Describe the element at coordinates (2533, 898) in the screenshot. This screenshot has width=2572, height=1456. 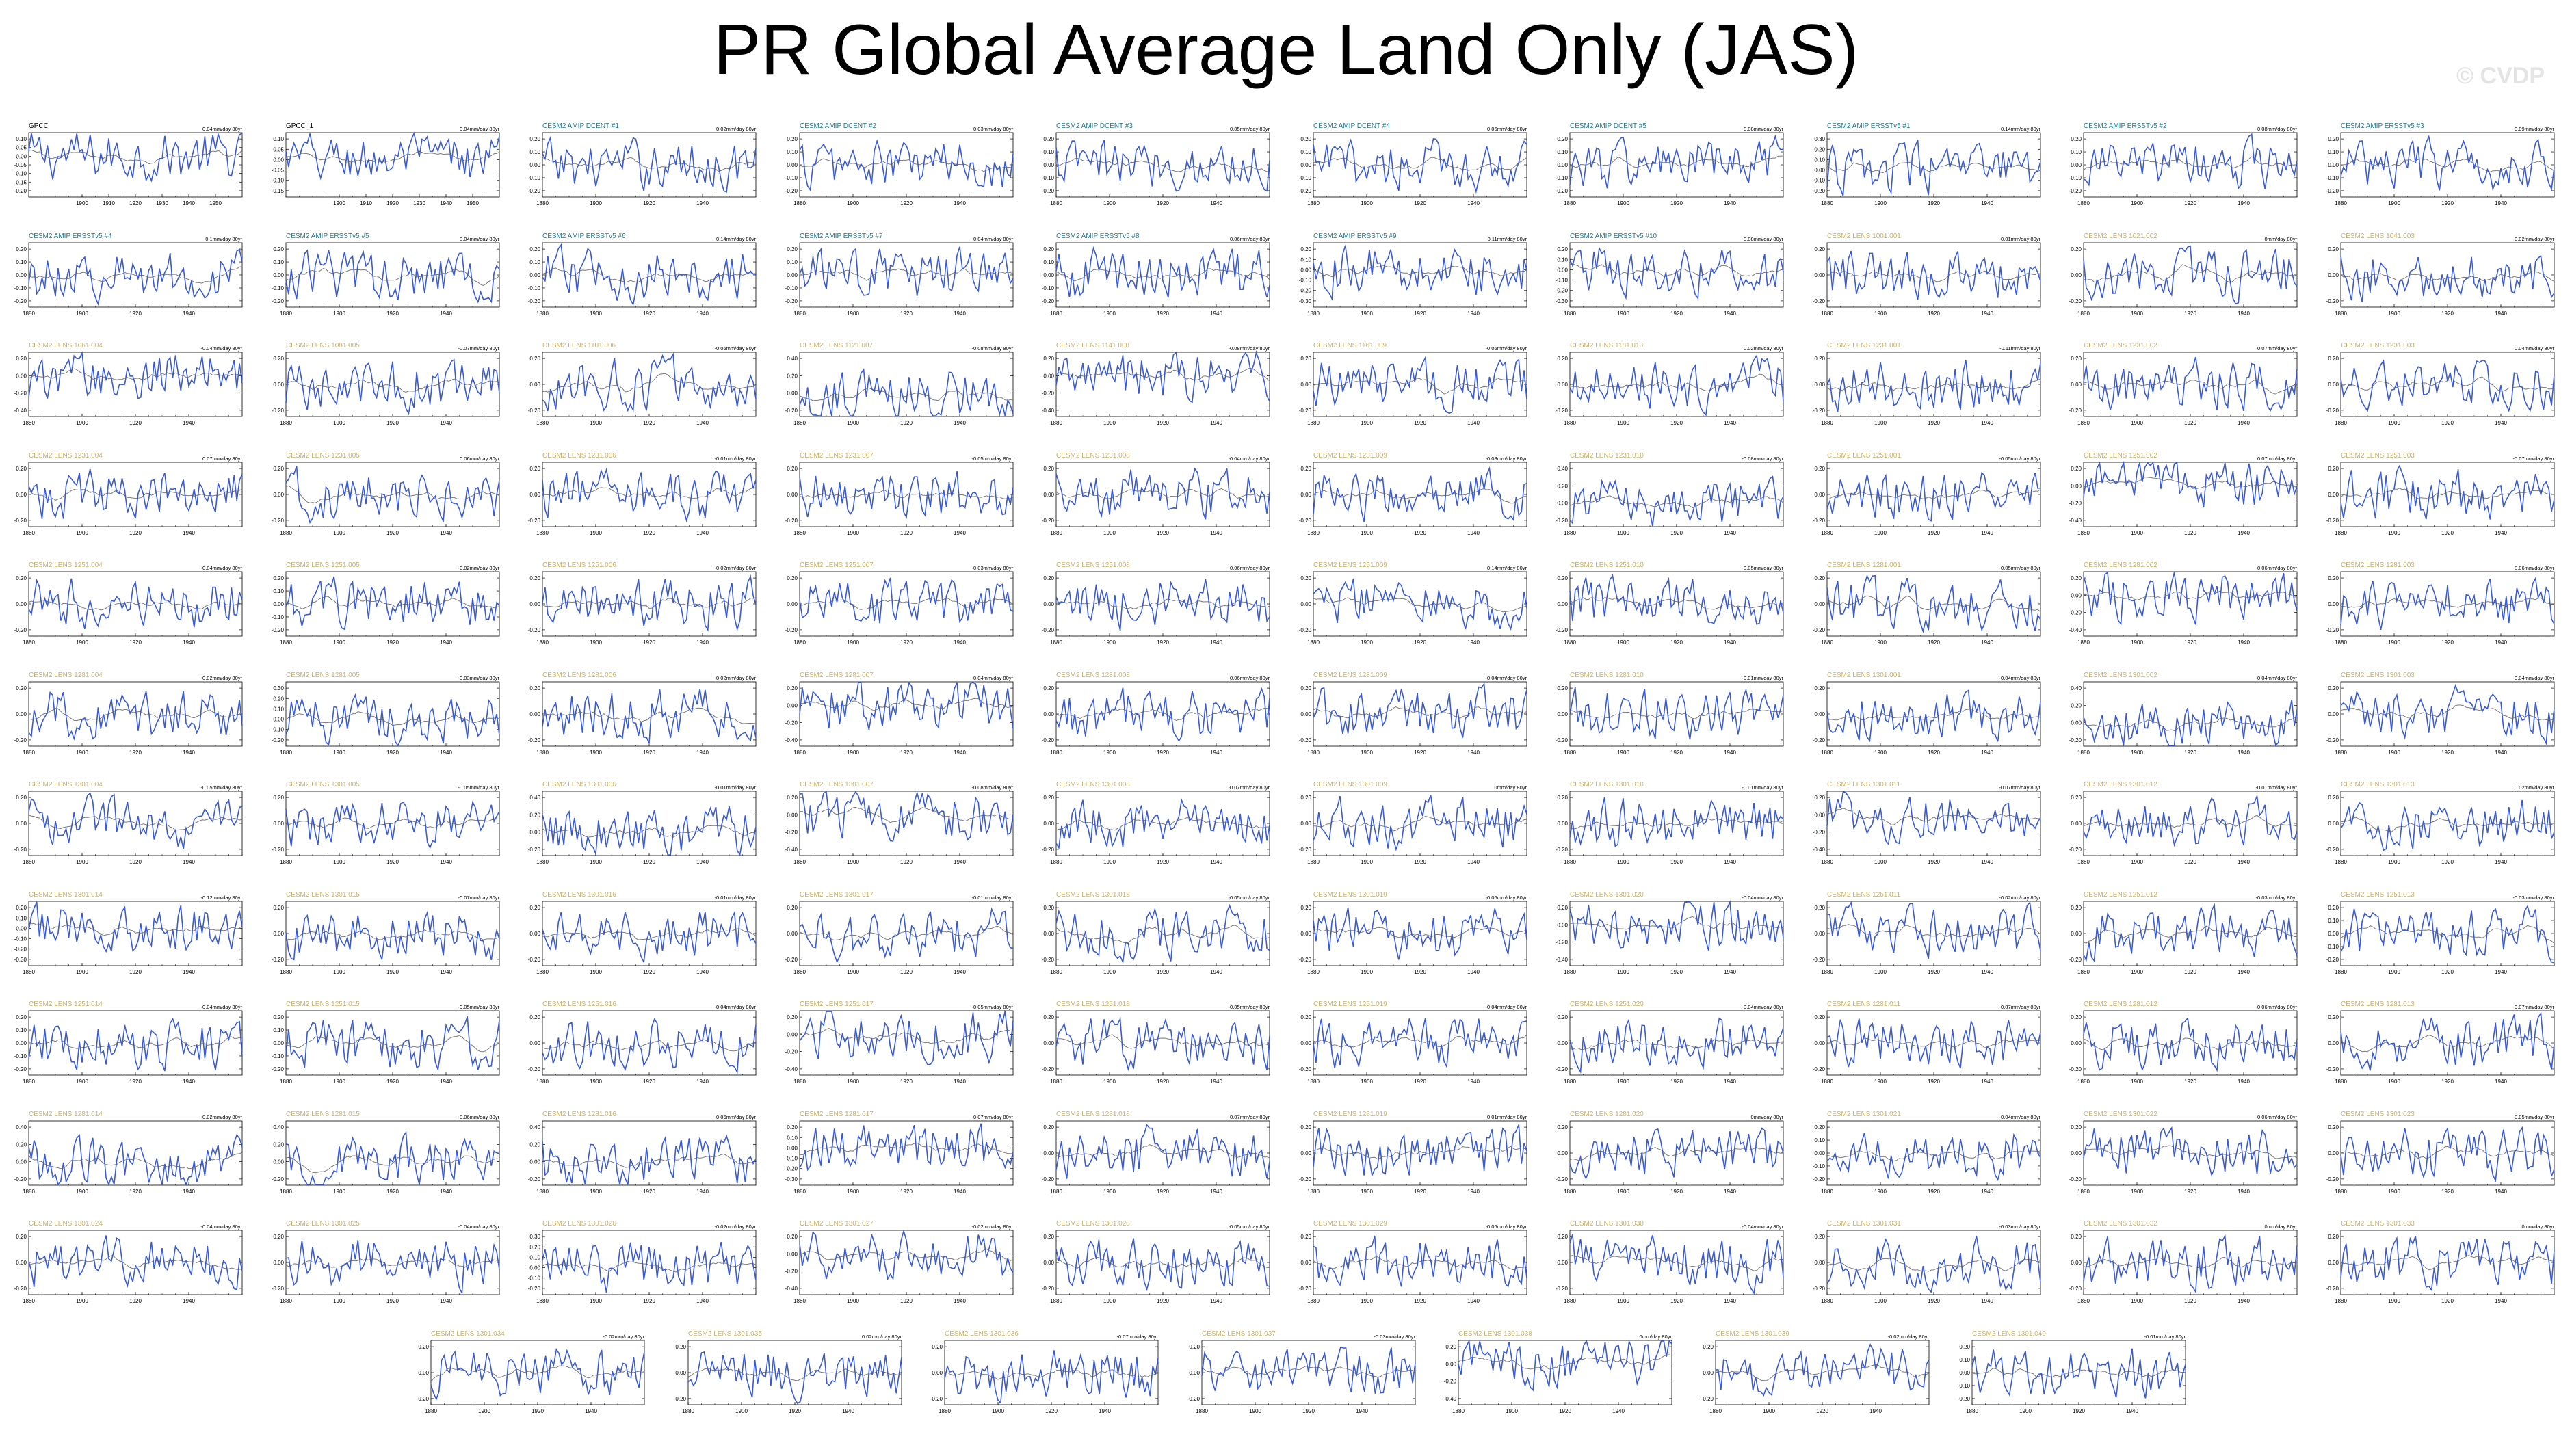
I see `panel-trend: -0.03mm/day 80yr` at that location.